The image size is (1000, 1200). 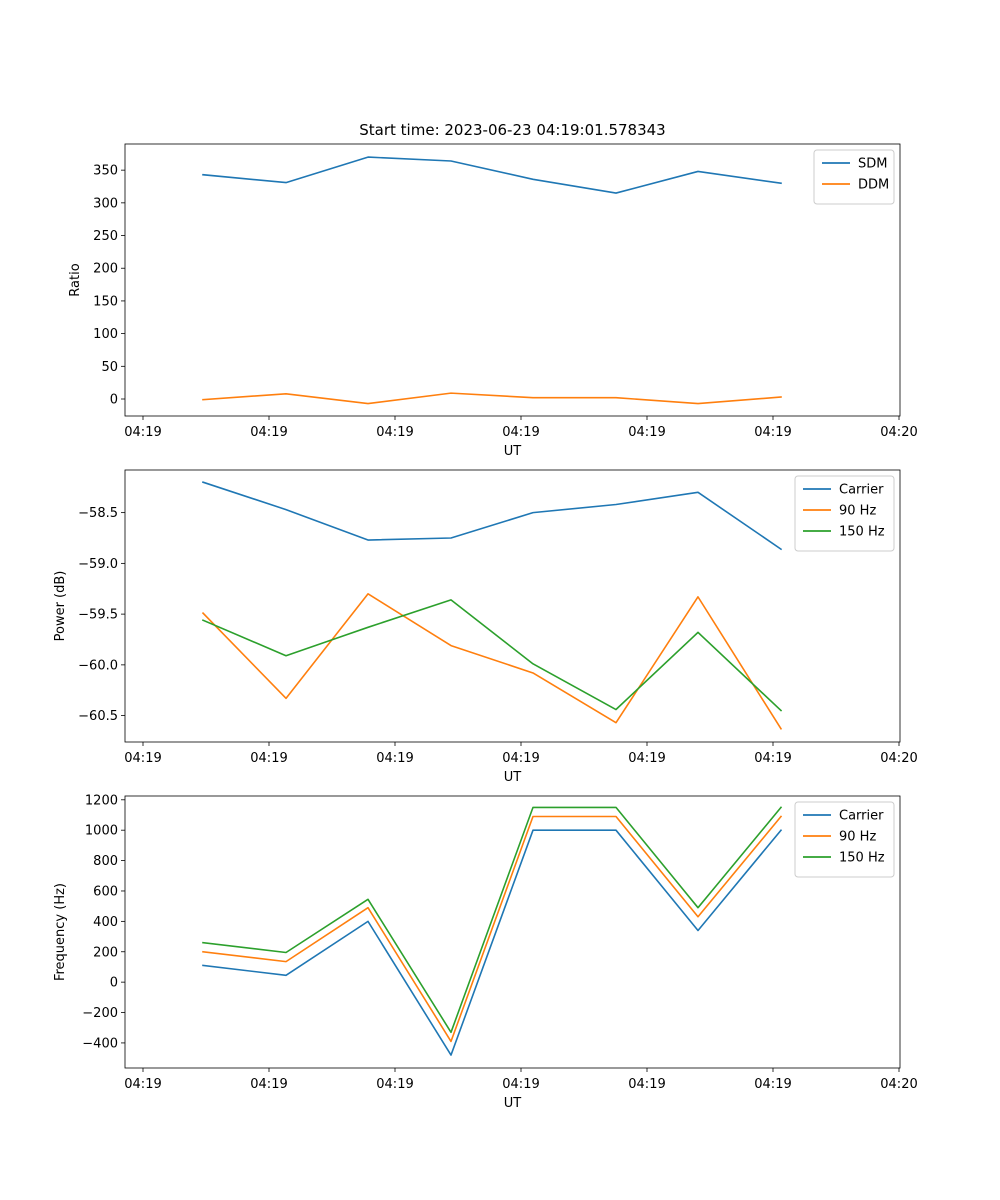 What do you see at coordinates (98, 716) in the screenshot?
I see `y-tick-label: −60.5` at bounding box center [98, 716].